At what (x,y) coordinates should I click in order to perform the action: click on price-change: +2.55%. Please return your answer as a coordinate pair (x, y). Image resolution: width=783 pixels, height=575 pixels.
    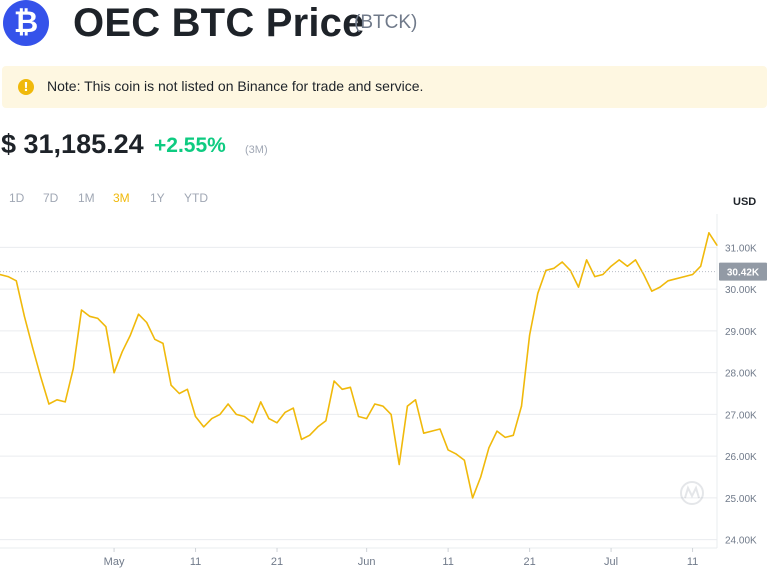
    Looking at the image, I should click on (190, 145).